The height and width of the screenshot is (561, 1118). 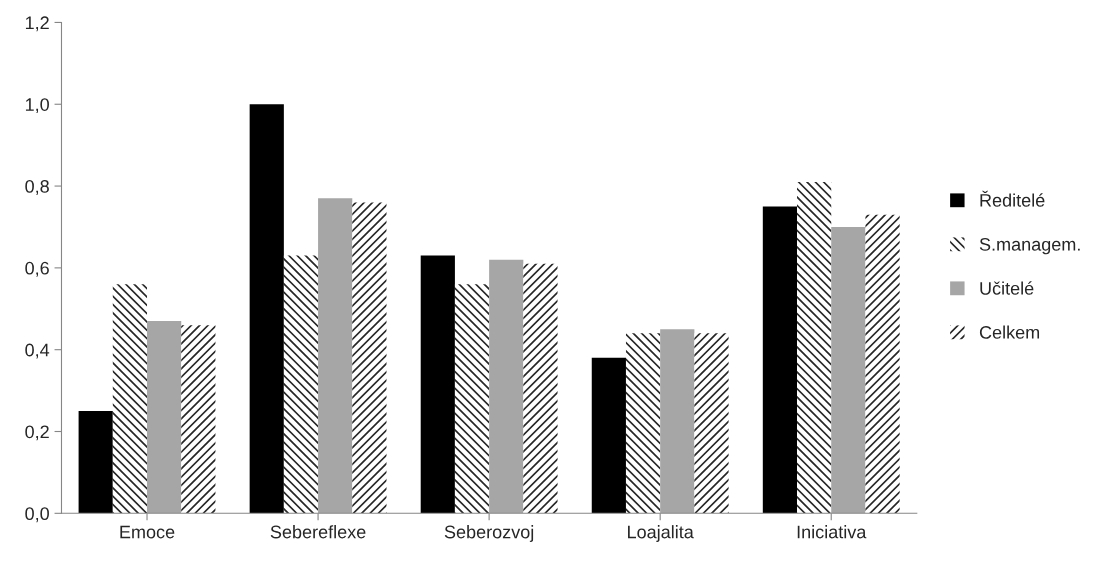 What do you see at coordinates (37, 187) in the screenshot?
I see `y-tick-label: 0,8` at bounding box center [37, 187].